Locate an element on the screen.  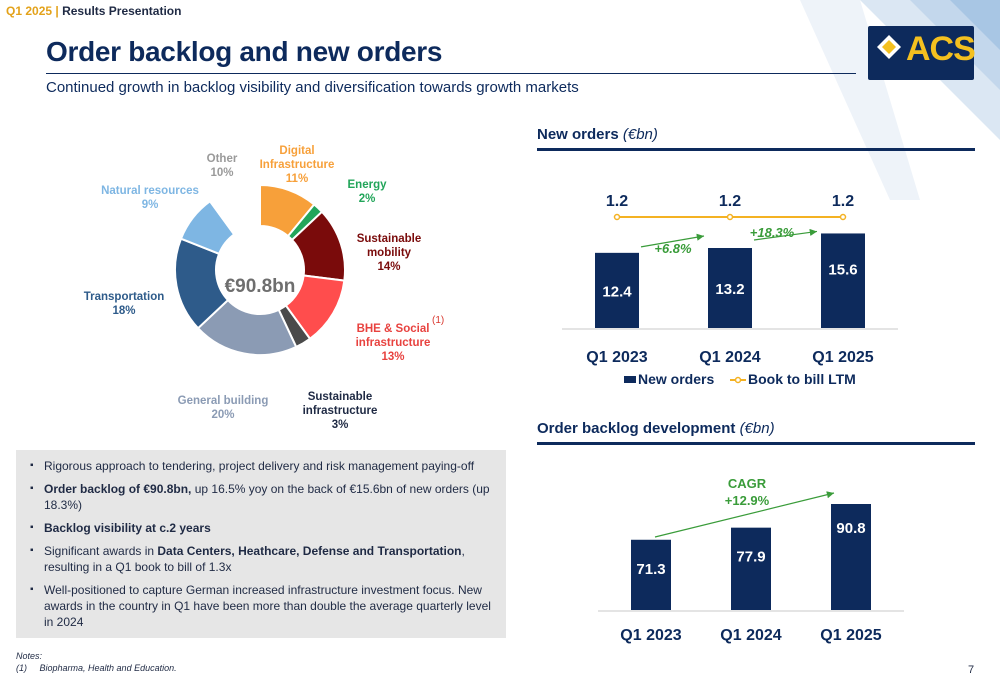
new-orders-value-label: 15.6 is located at coordinates (842, 270).